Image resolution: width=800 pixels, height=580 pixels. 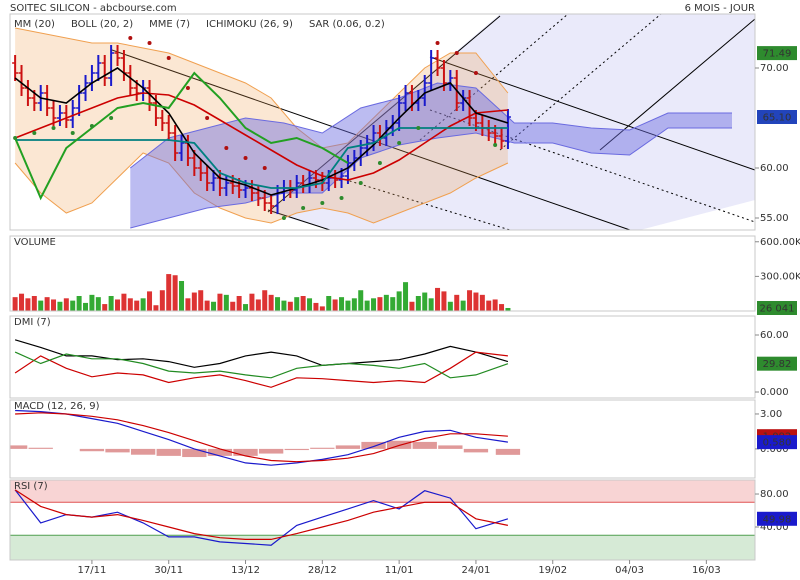 I want to click on x-tick-label: 19/02, so click(x=552, y=570).